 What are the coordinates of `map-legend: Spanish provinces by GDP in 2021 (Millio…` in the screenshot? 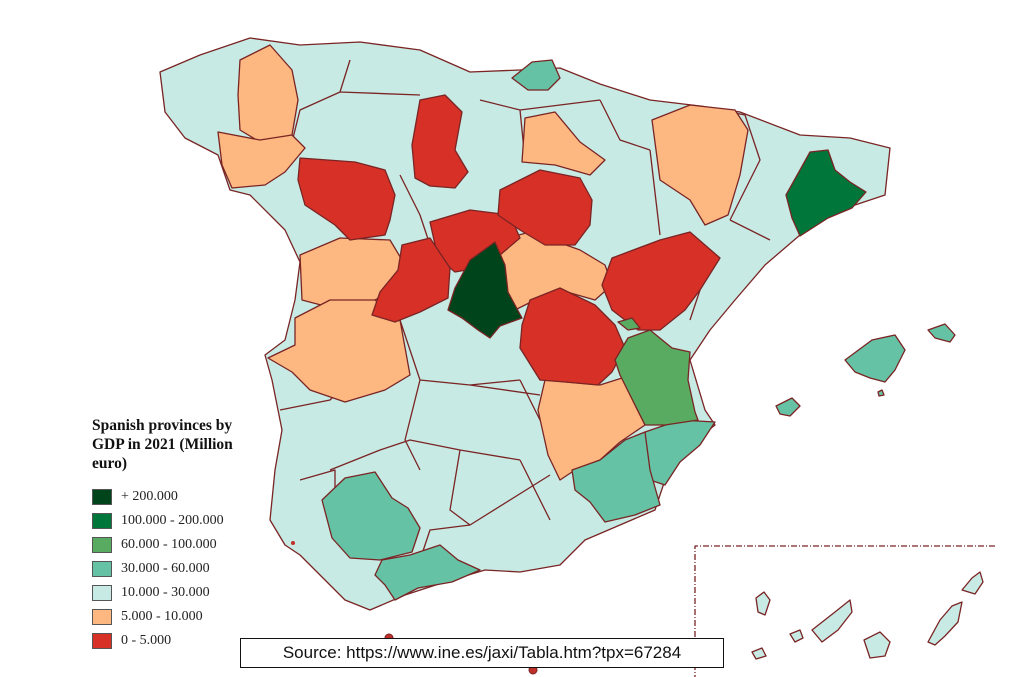 It's located at (177, 534).